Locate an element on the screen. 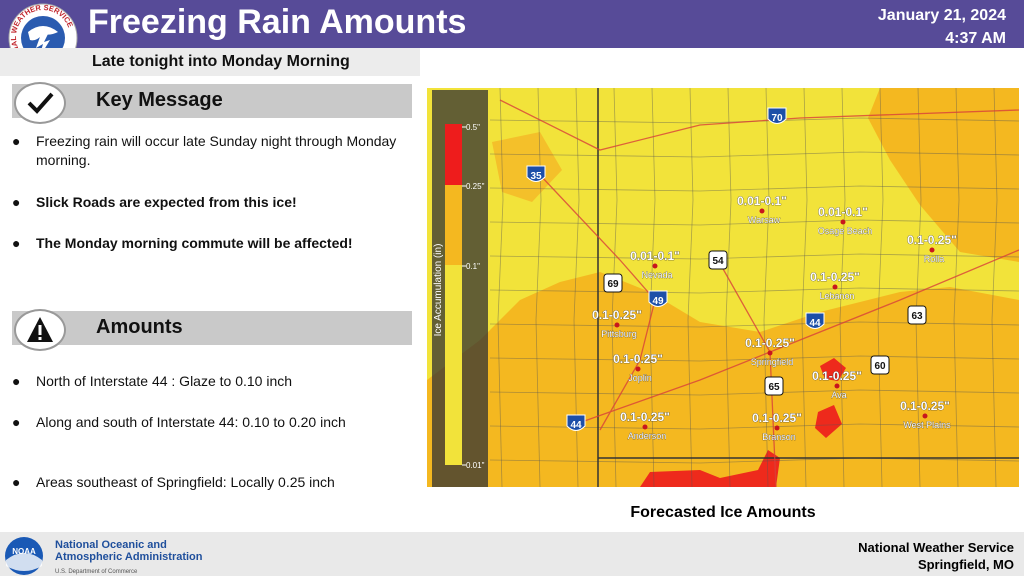 Image resolution: width=1024 pixels, height=578 pixels. date: January 21, 2024 is located at coordinates (941, 15).